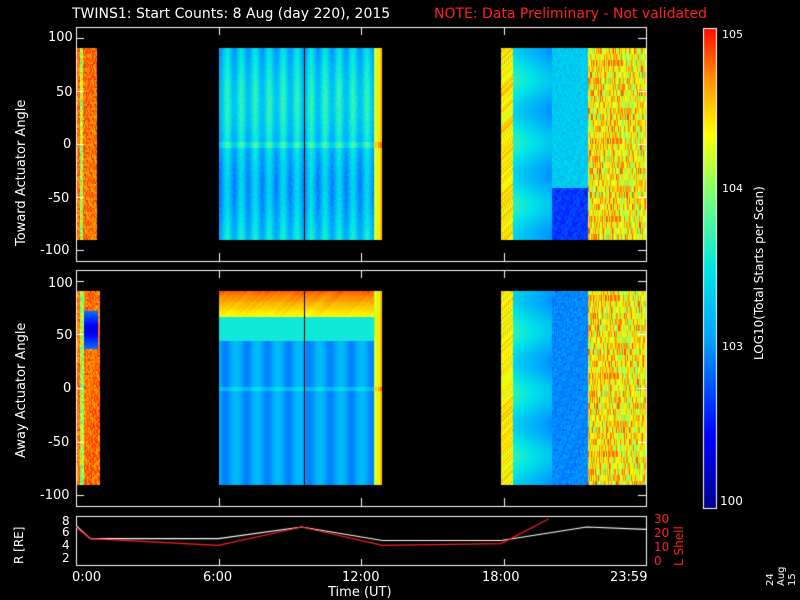  I want to click on away-ytick-50: 50, so click(64, 335).